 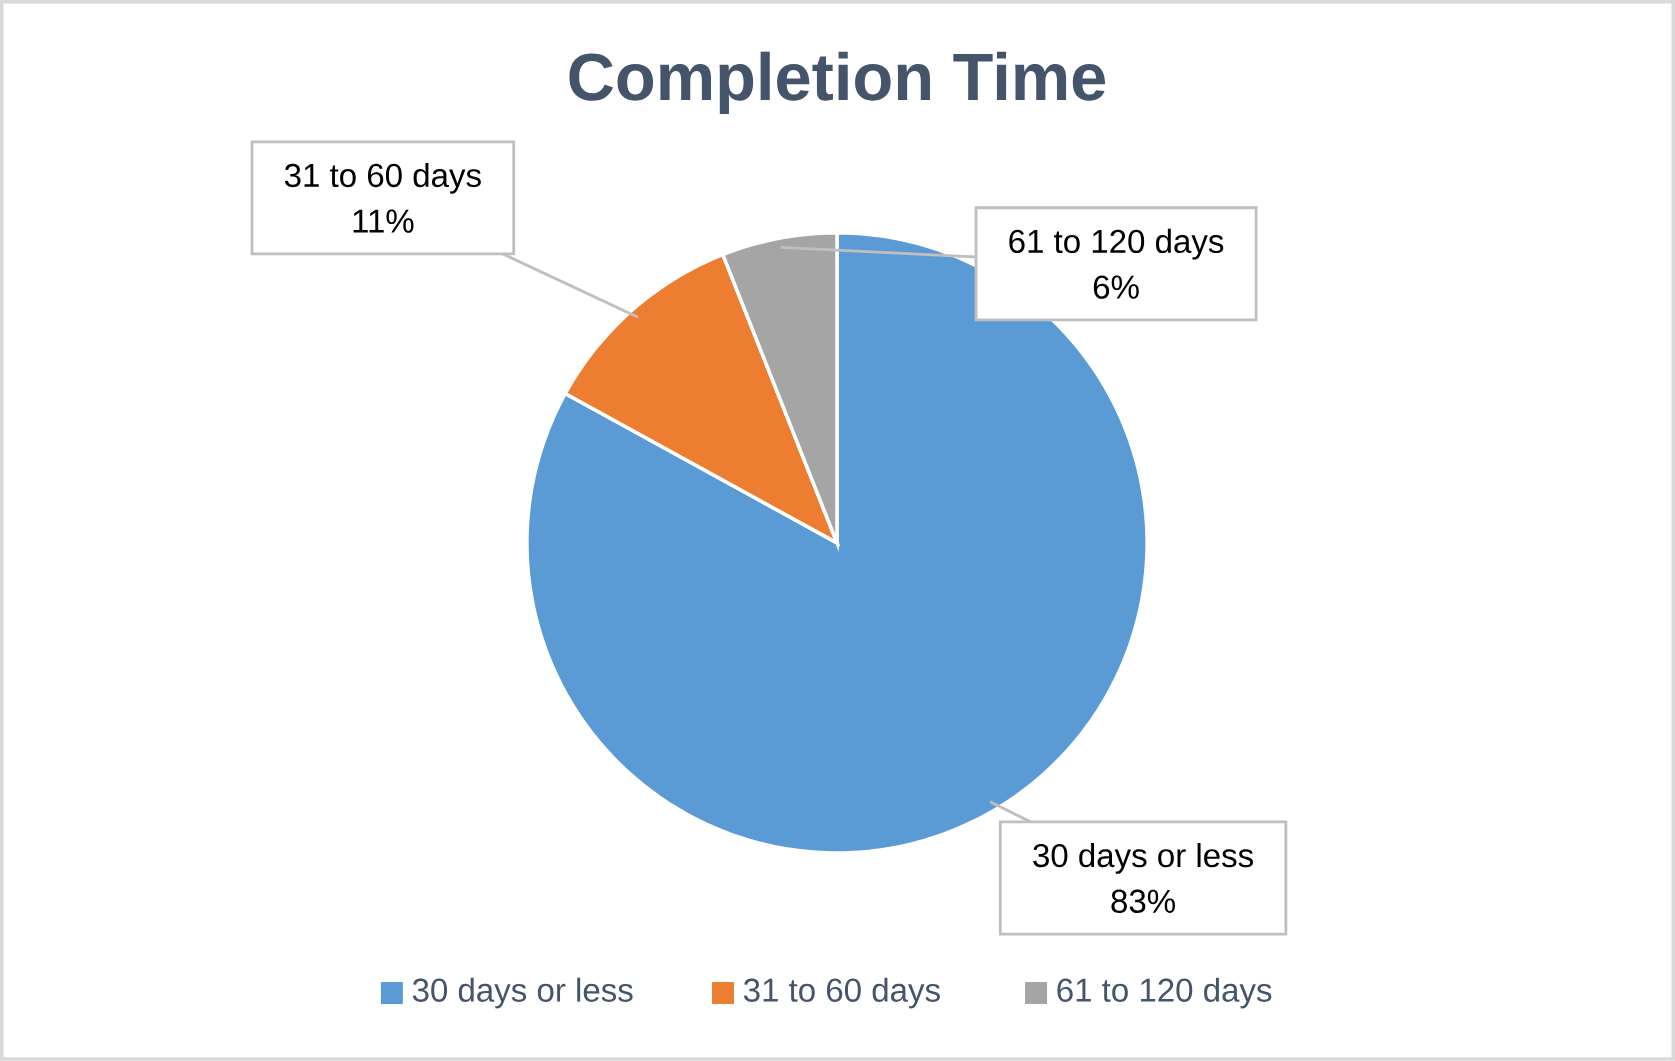 What do you see at coordinates (1143, 901) in the screenshot?
I see `data-label: 83%` at bounding box center [1143, 901].